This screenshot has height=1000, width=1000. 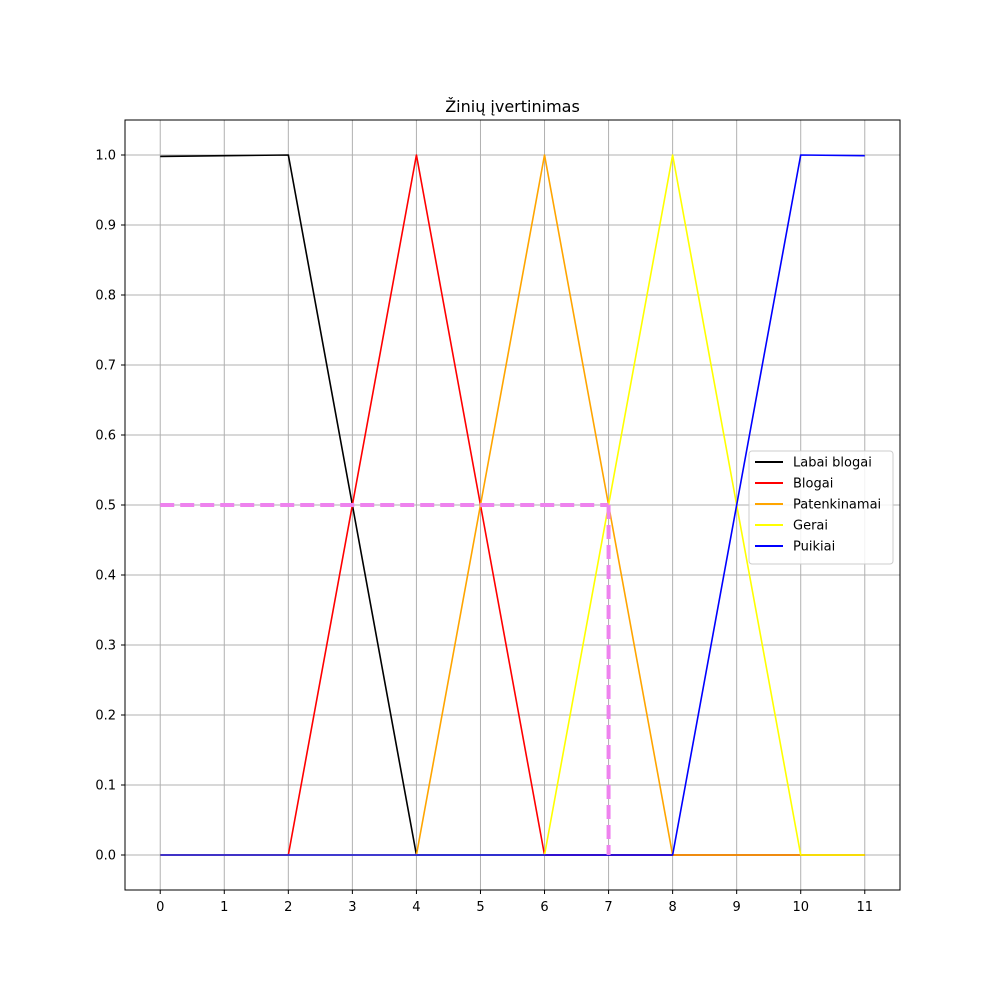 I want to click on x-tick-label: 10, so click(x=800, y=907).